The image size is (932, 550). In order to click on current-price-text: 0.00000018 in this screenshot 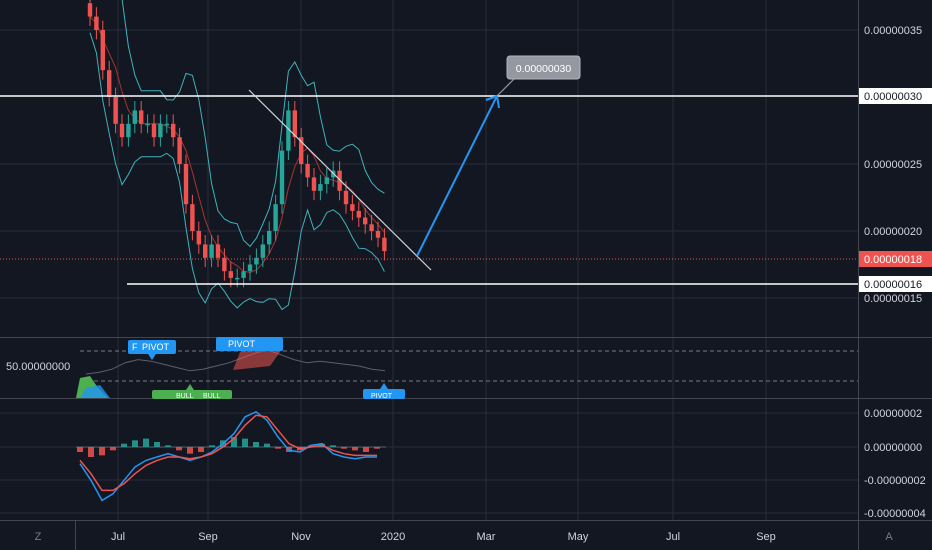, I will do `click(893, 260)`.